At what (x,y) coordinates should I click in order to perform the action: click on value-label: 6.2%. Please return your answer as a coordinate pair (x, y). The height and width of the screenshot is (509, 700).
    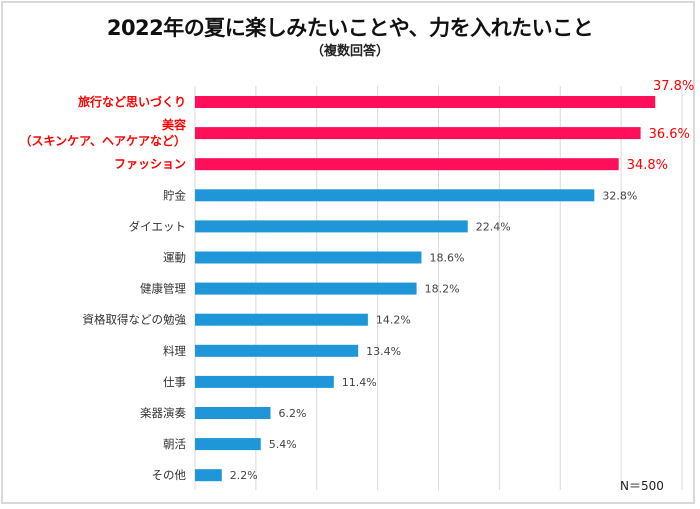
    Looking at the image, I should click on (292, 413).